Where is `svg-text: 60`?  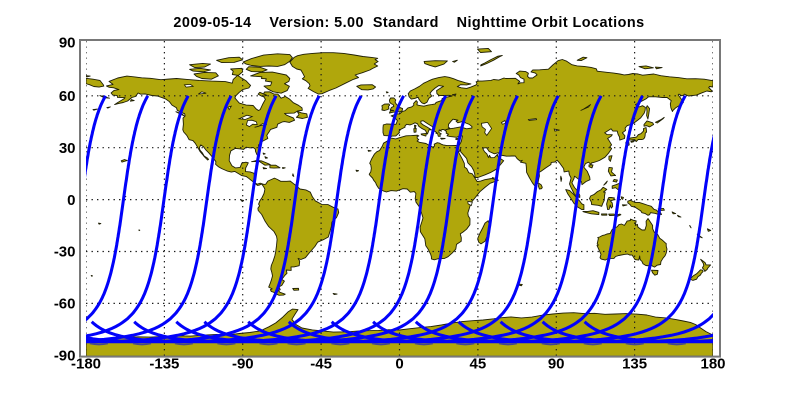 svg-text: 60 is located at coordinates (67, 96).